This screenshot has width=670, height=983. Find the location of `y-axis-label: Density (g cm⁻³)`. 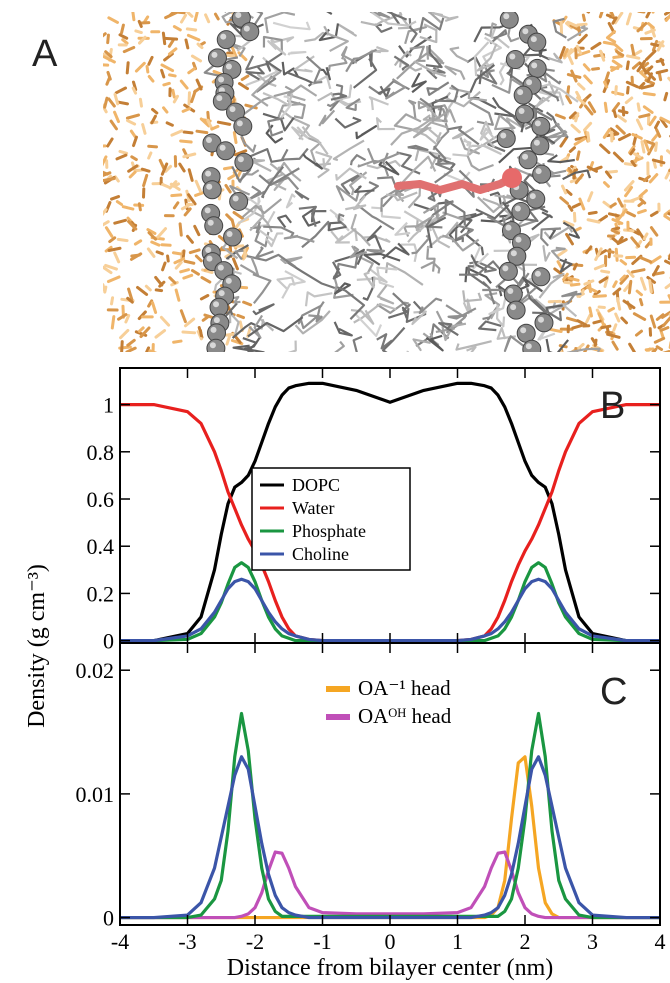

y-axis-label: Density (g cm⁻³) is located at coordinates (37, 646).